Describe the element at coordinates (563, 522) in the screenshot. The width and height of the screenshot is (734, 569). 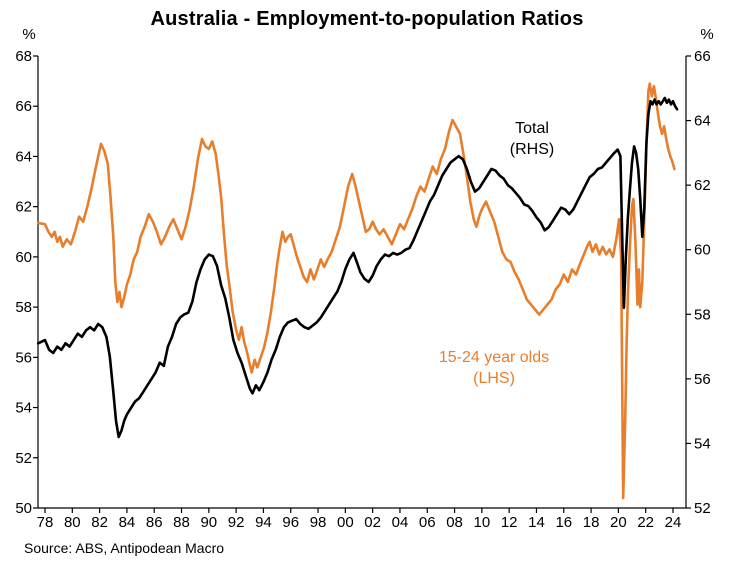
I see `x-axis-tick-label: 16` at that location.